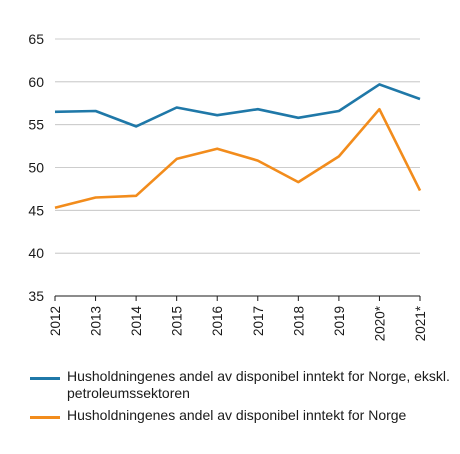  I want to click on y-tick-label: 60, so click(36, 82).